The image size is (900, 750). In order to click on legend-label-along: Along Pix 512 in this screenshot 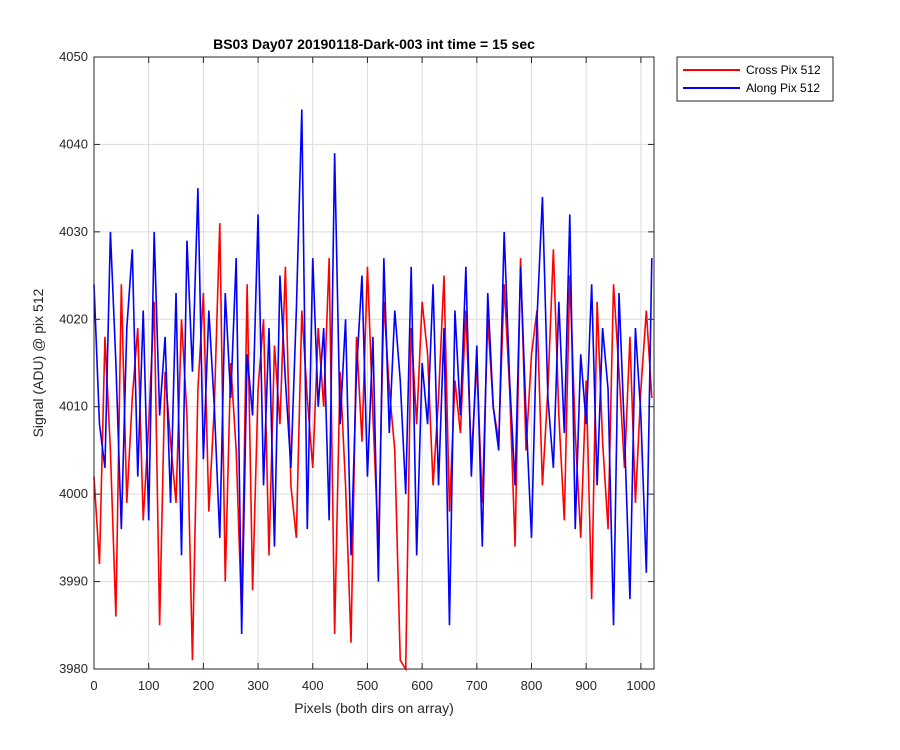, I will do `click(783, 88)`.